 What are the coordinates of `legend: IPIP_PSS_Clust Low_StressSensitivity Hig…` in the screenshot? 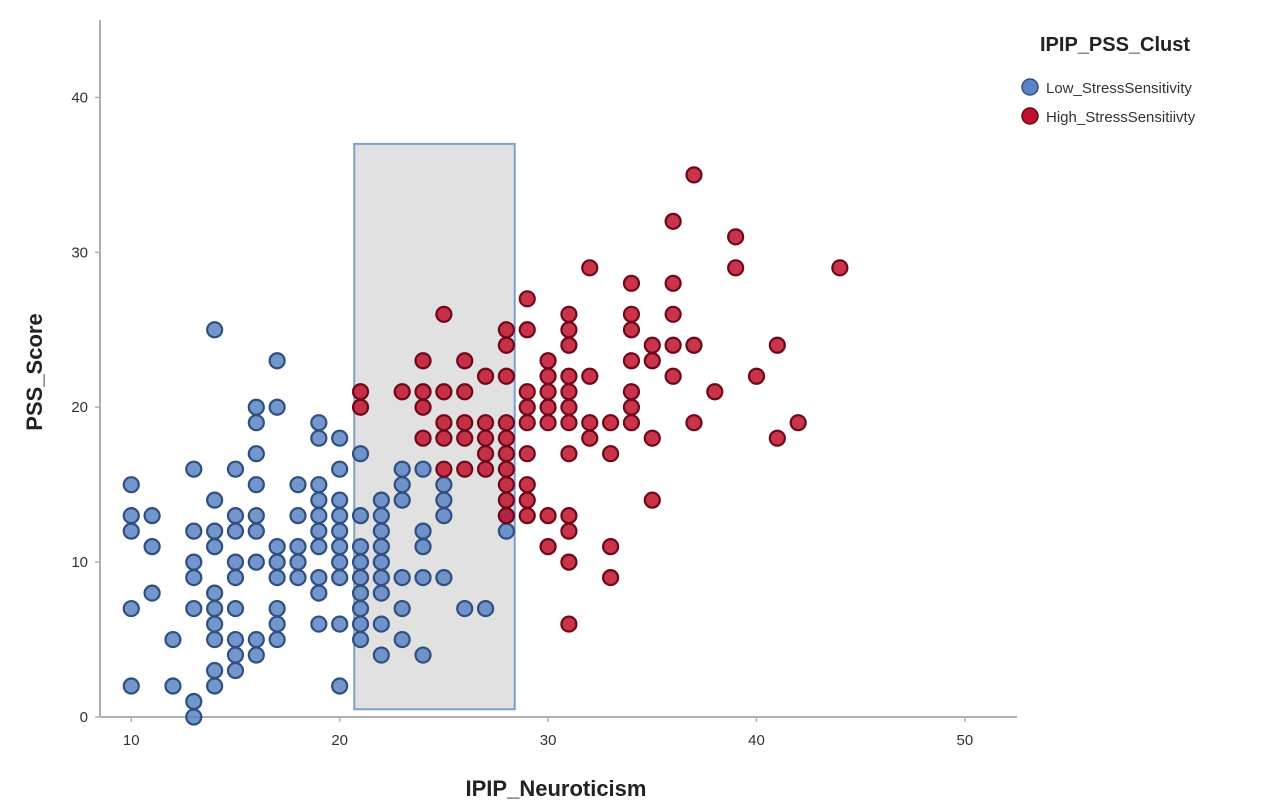 It's located at (1108, 80).